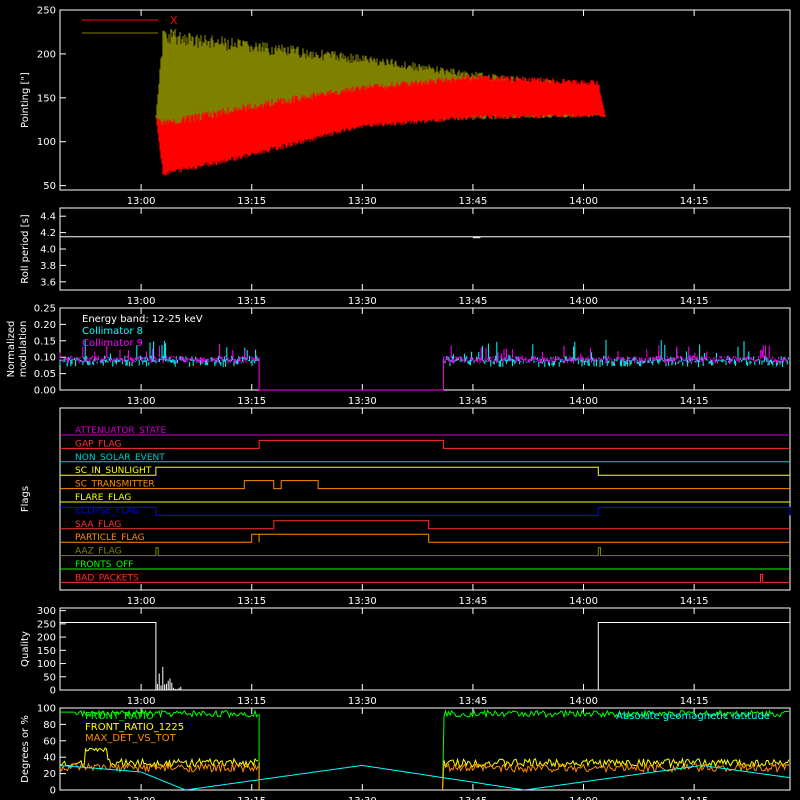 The image size is (800, 800). What do you see at coordinates (25, 749) in the screenshot?
I see `y-axis-label-5: Degrees or %` at bounding box center [25, 749].